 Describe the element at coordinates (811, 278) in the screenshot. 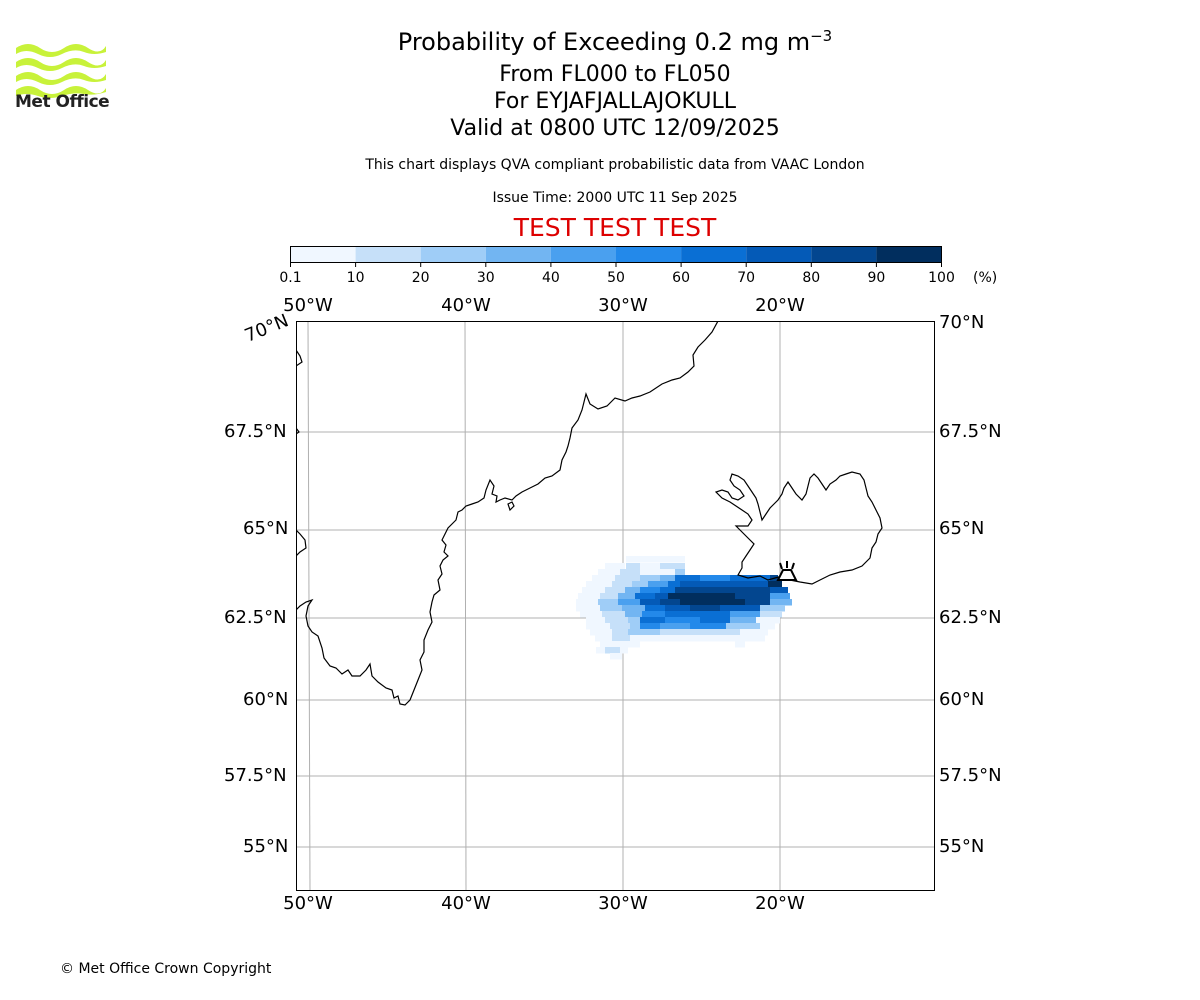

I see `colorbar-tick-label: 80` at that location.